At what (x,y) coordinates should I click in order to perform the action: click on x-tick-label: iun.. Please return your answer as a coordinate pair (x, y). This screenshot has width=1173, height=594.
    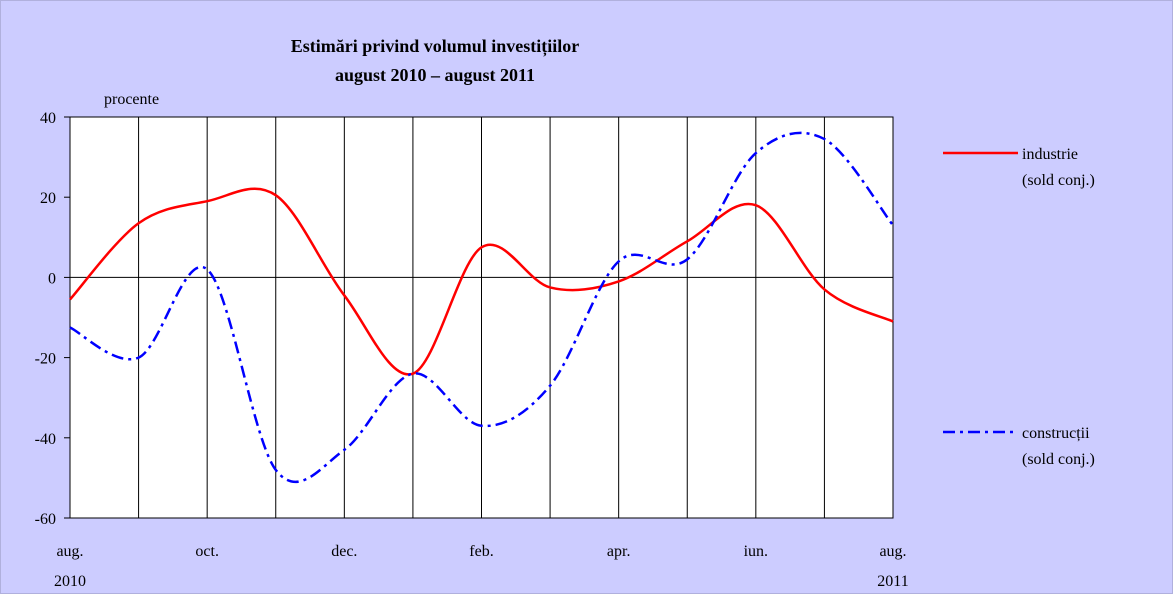
    Looking at the image, I should click on (756, 551).